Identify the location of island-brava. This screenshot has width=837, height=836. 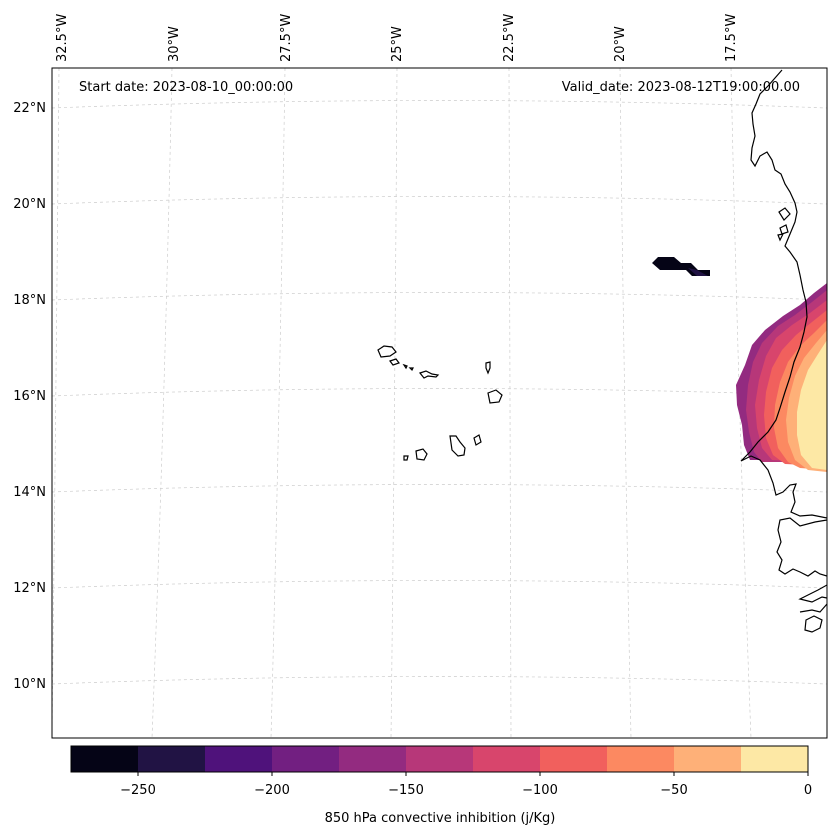
(406, 458).